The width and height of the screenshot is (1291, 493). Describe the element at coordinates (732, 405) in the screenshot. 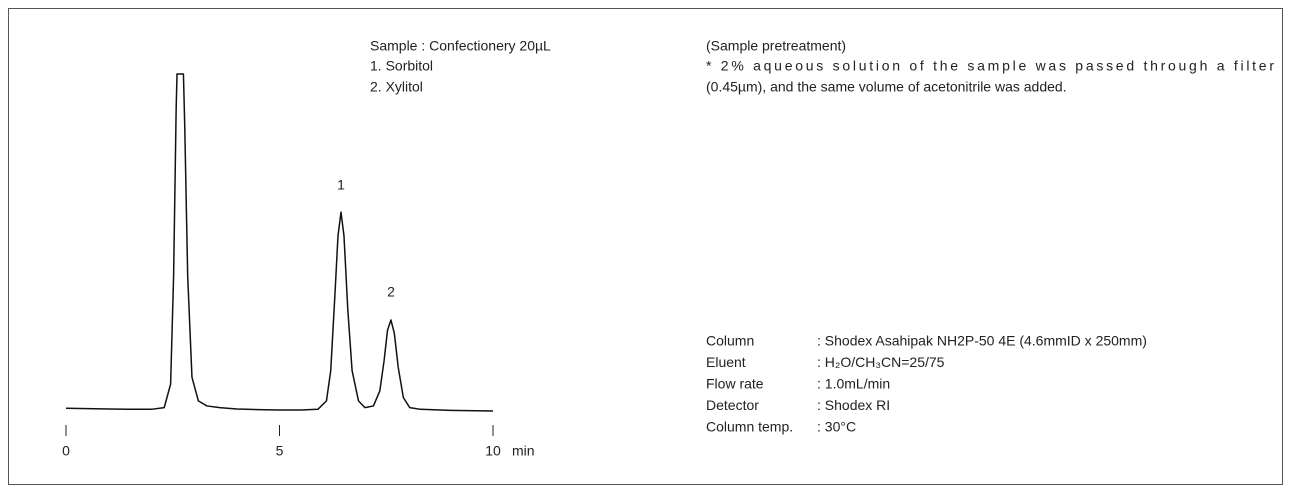

I see `condition-label: Detector` at that location.